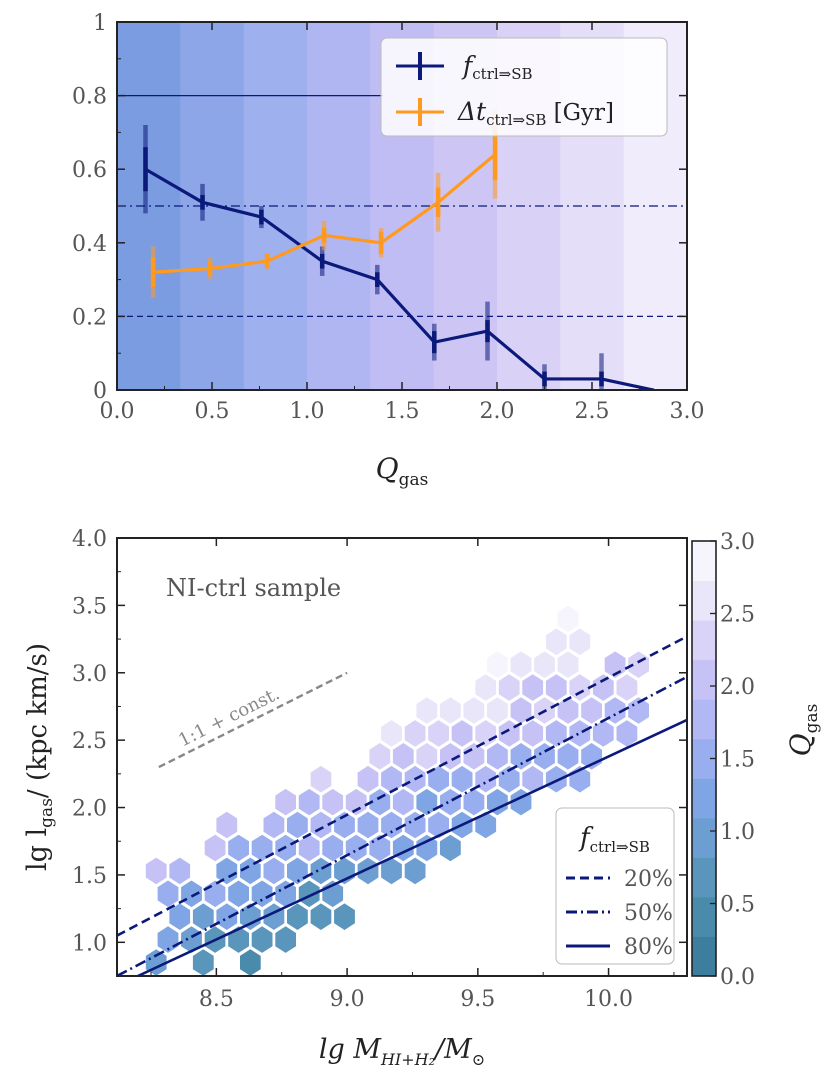 This screenshot has height=1083, width=831. I want to click on x-tick-label: 2.0, so click(497, 411).